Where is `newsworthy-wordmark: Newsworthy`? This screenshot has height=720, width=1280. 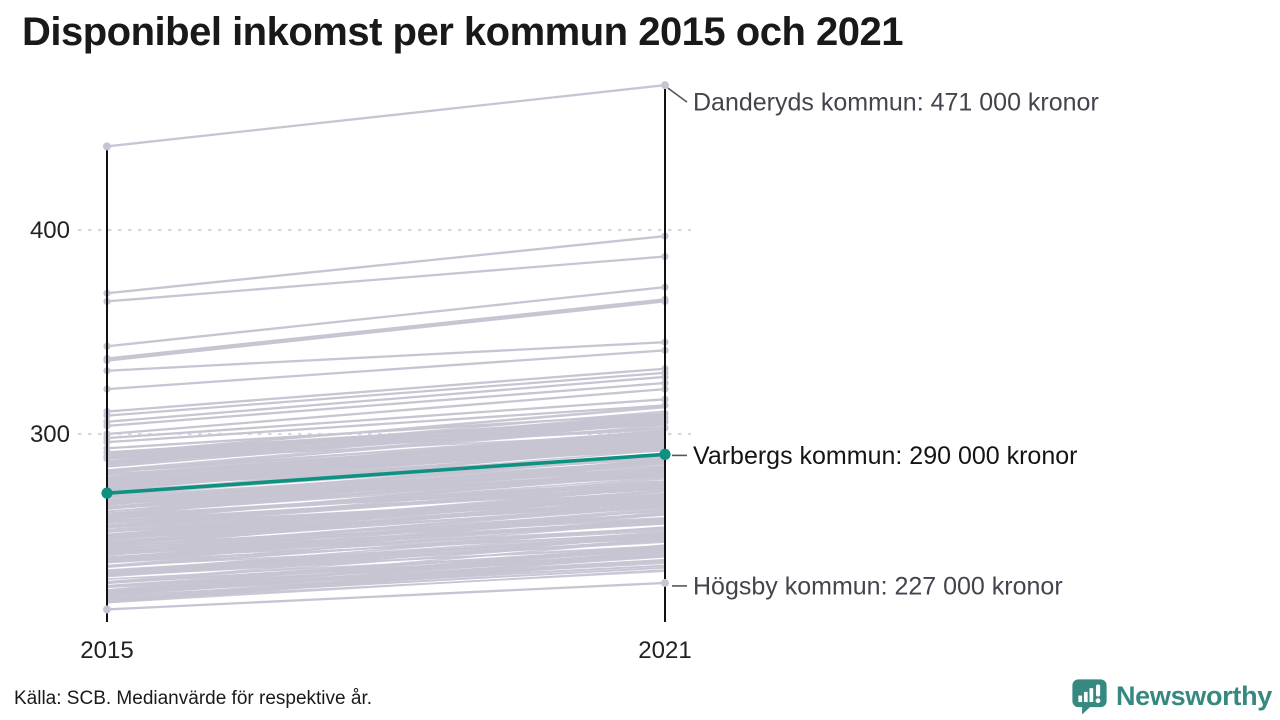
newsworthy-wordmark: Newsworthy is located at coordinates (1193, 696).